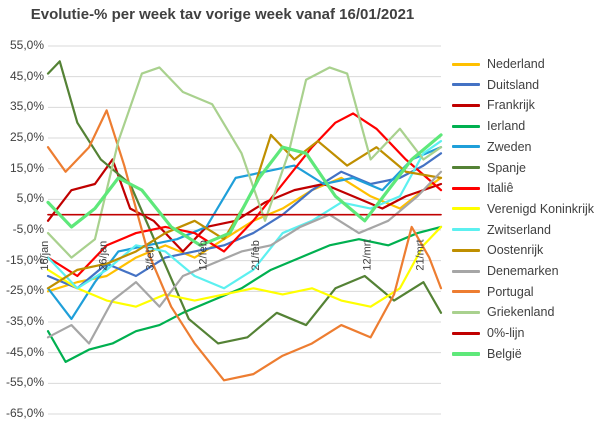  What do you see at coordinates (24, 259) in the screenshot?
I see `y-tick-label: -15,0%` at bounding box center [24, 259].